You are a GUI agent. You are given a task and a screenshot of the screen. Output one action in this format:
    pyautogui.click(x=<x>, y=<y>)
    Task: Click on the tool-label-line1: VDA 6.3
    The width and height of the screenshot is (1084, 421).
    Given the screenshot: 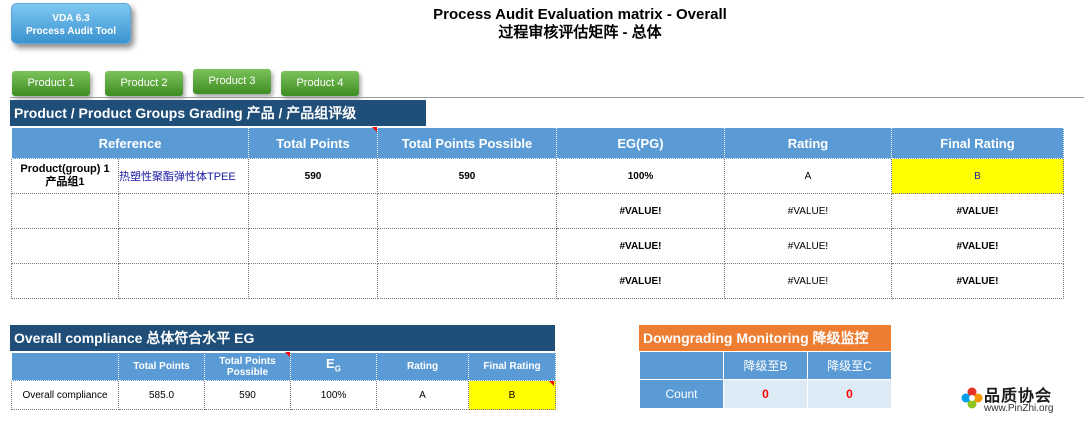 What is the action you would take?
    pyautogui.click(x=71, y=18)
    